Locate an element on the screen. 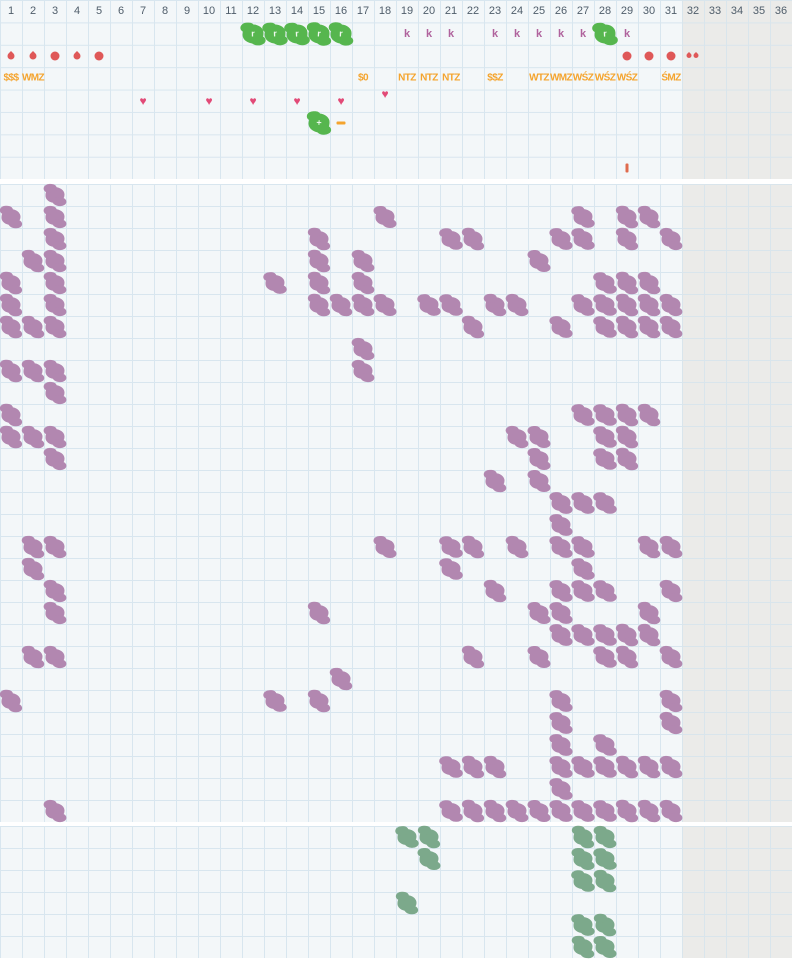  crop-scribble-icon: + is located at coordinates (319, 123).